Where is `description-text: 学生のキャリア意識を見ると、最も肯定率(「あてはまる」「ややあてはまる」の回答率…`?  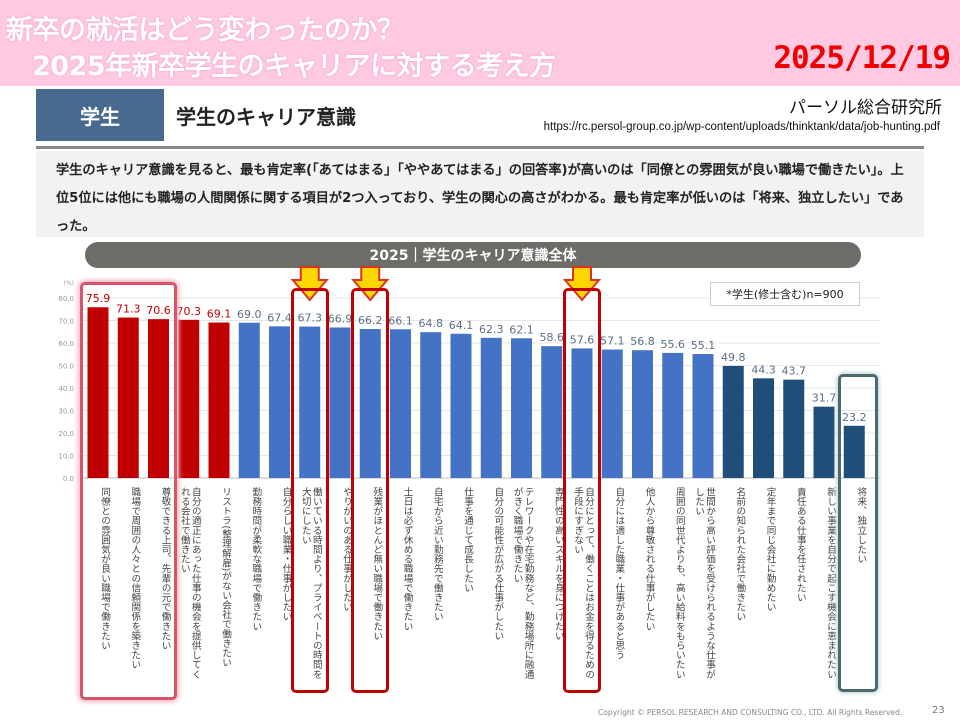
description-text: 学生のキャリア意識を見ると、最も肯定率(「あてはまる」「ややあてはまる」の回答率… is located at coordinates (480, 194).